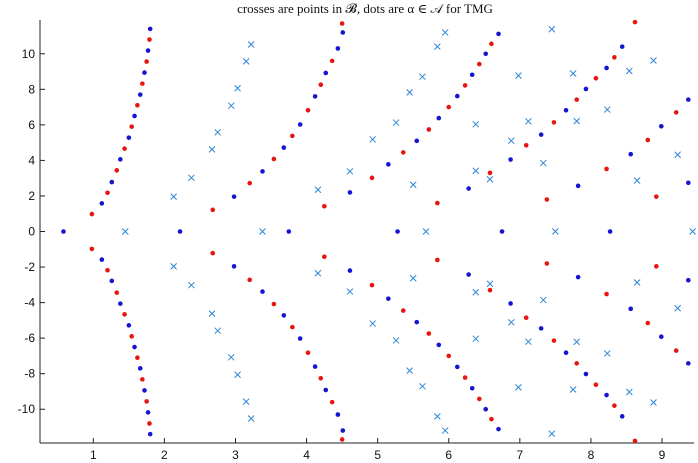 The height and width of the screenshot is (463, 698). I want to click on x-tick-label: 4, so click(306, 455).